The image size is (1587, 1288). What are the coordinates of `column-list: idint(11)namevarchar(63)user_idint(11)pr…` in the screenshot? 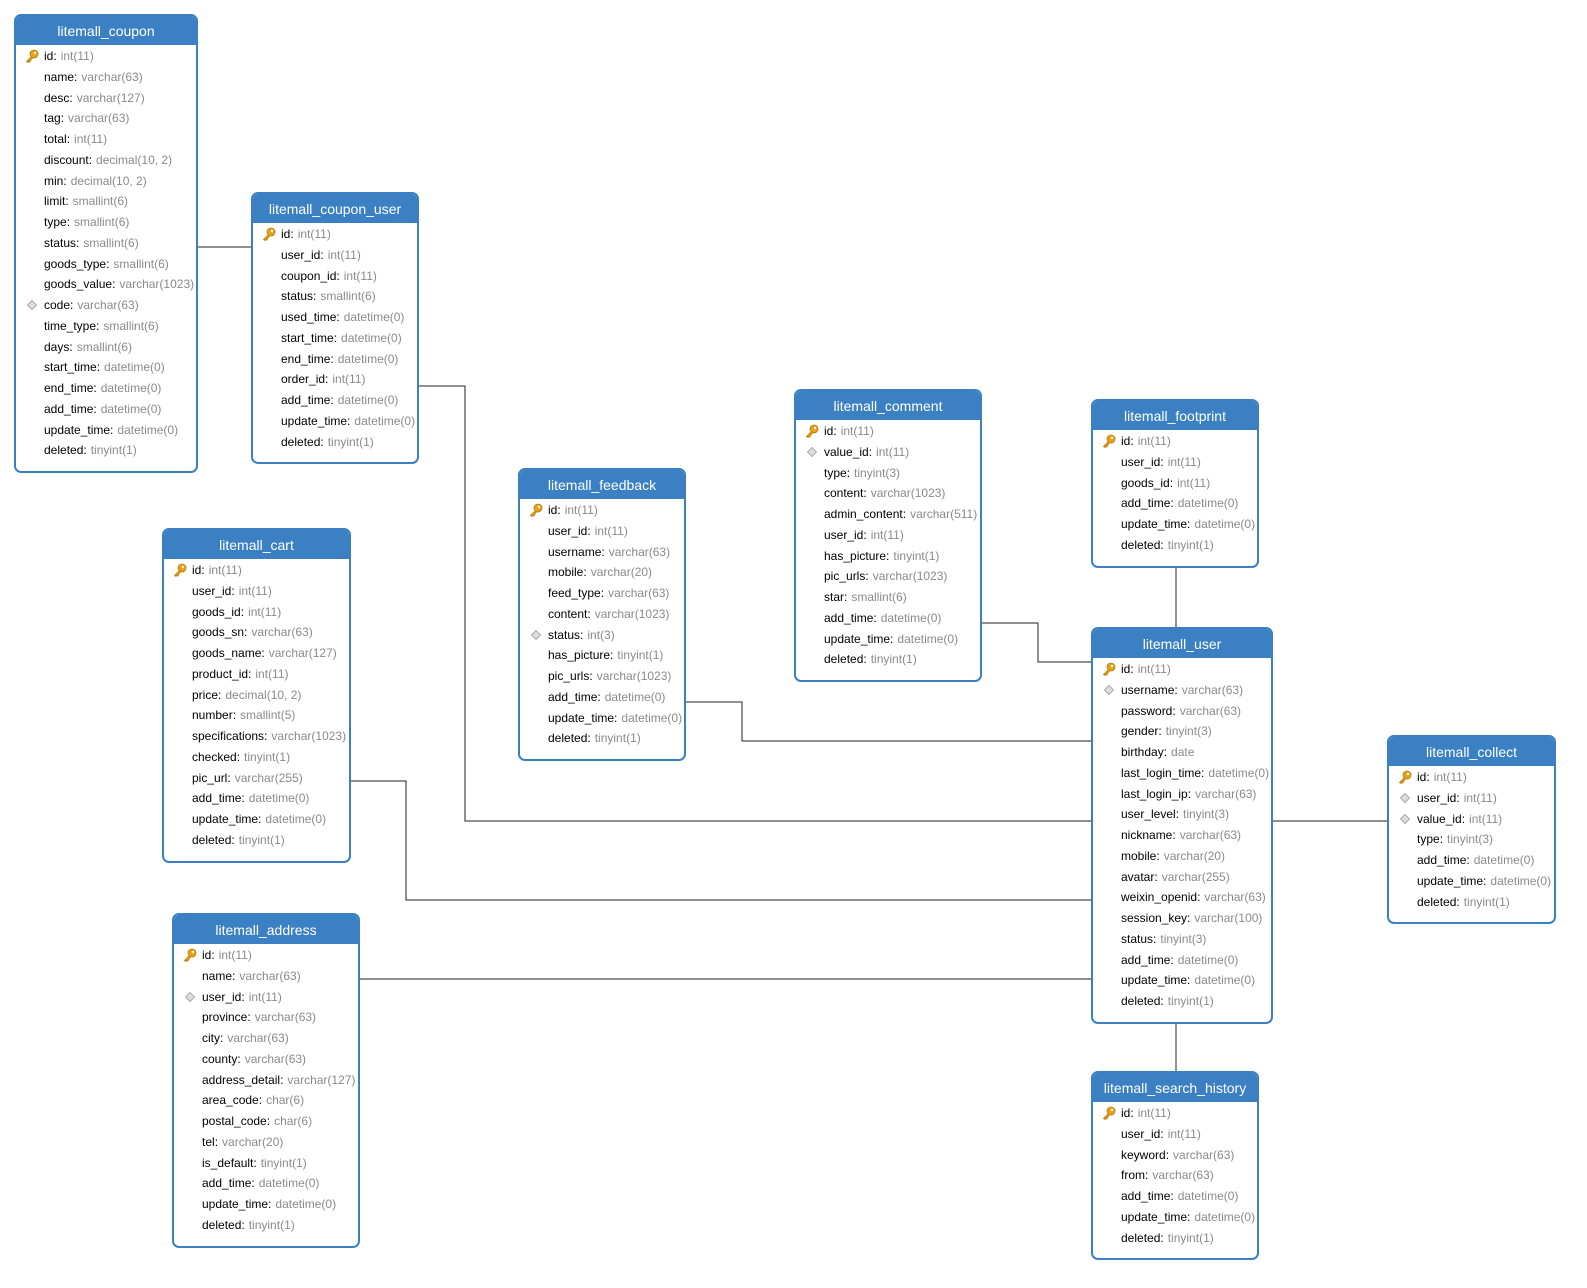 It's located at (266, 1090).